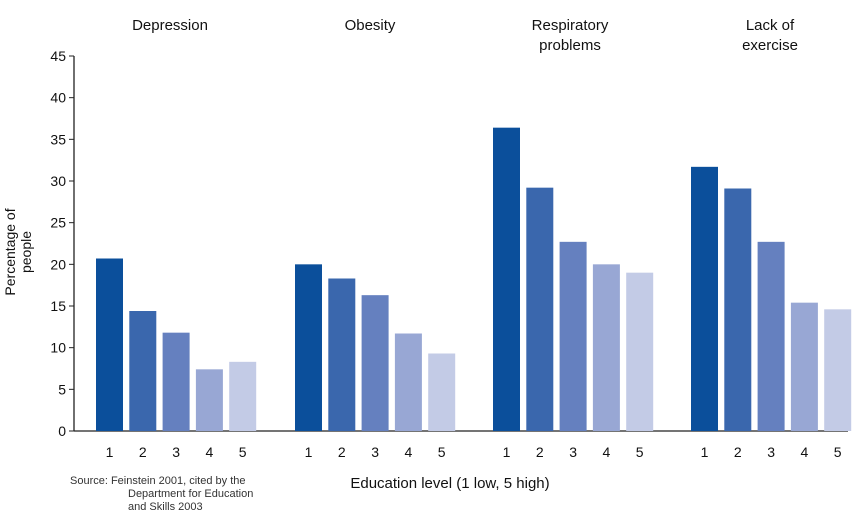 Image resolution: width=853 pixels, height=518 pixels. What do you see at coordinates (58, 181) in the screenshot?
I see `y-tick-label: 30` at bounding box center [58, 181].